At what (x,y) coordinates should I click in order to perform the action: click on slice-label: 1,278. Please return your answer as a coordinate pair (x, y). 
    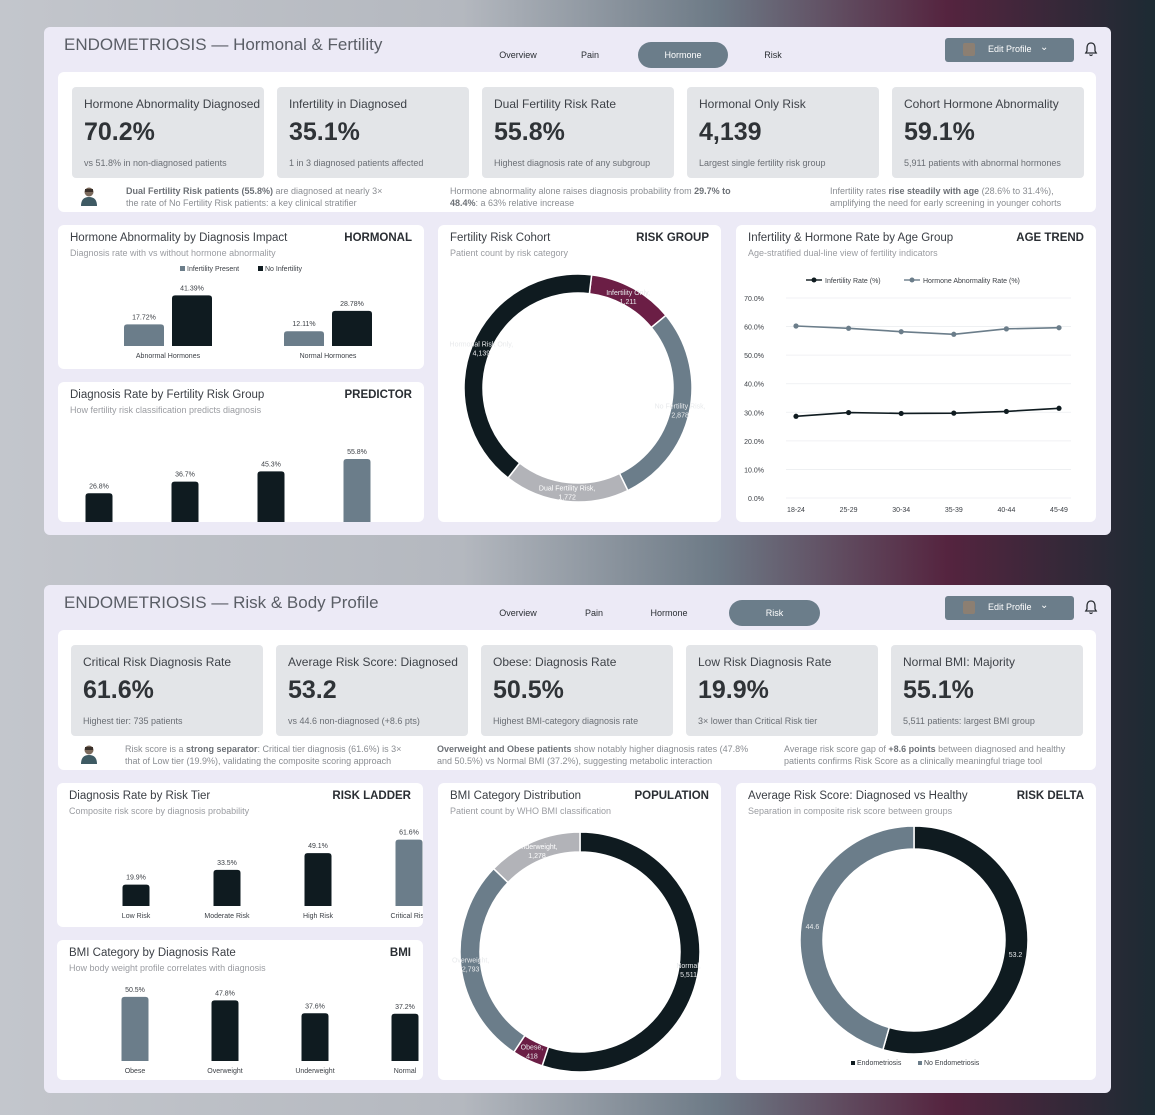
    Looking at the image, I should click on (537, 856).